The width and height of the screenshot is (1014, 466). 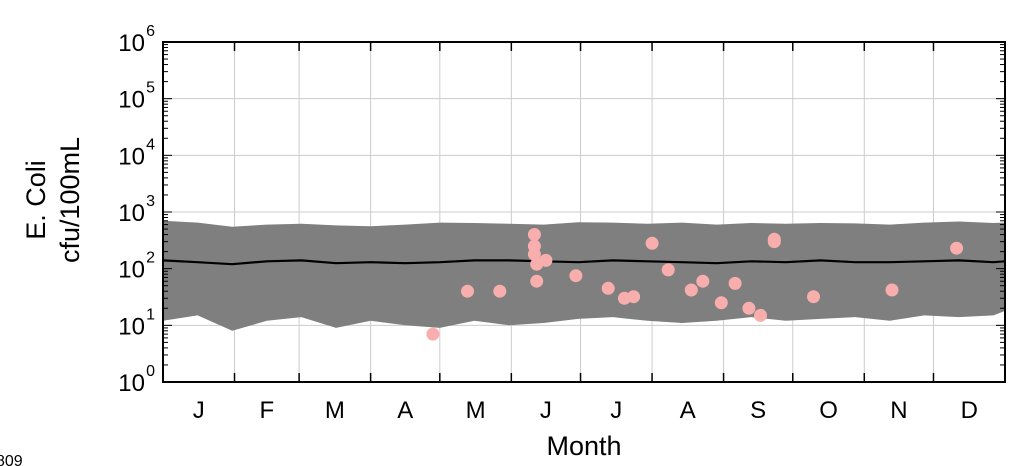 What do you see at coordinates (150, 371) in the screenshot?
I see `y-tick-exponent: 0` at bounding box center [150, 371].